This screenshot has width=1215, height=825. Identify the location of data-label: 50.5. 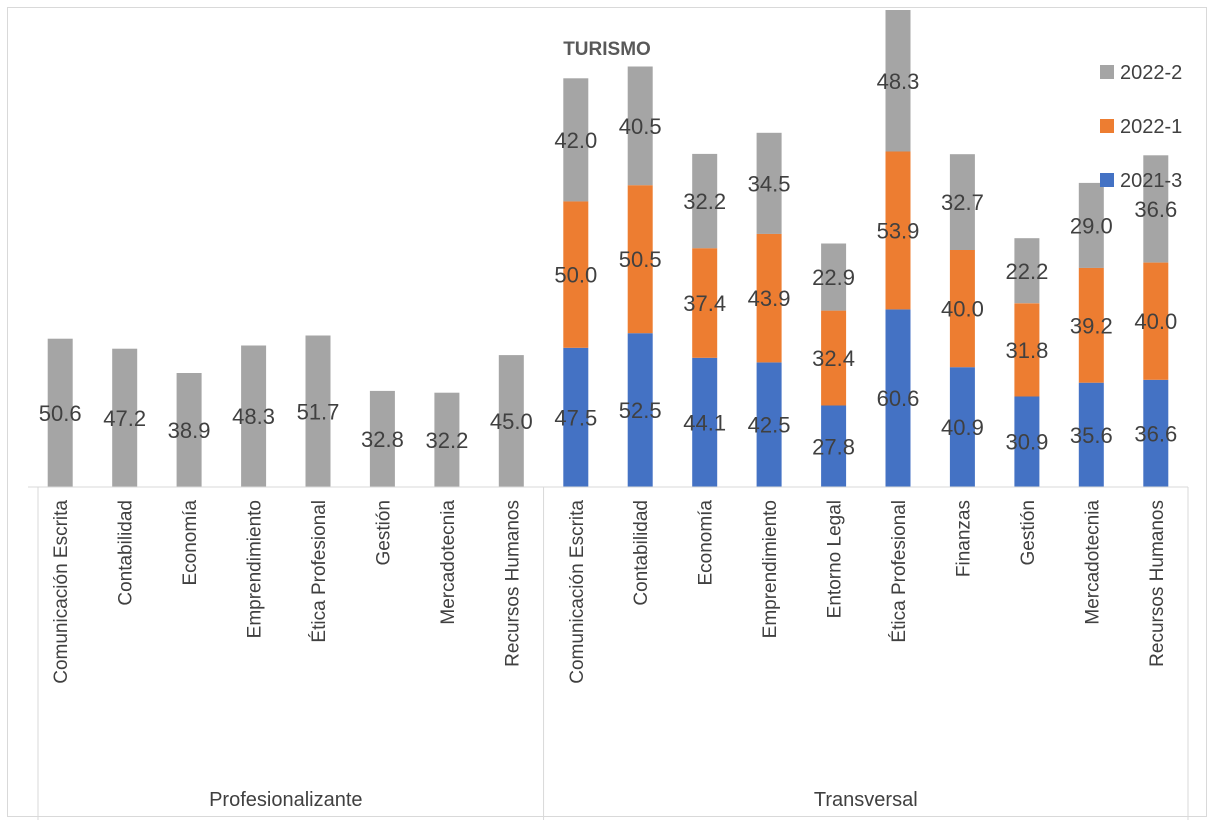
(640, 259).